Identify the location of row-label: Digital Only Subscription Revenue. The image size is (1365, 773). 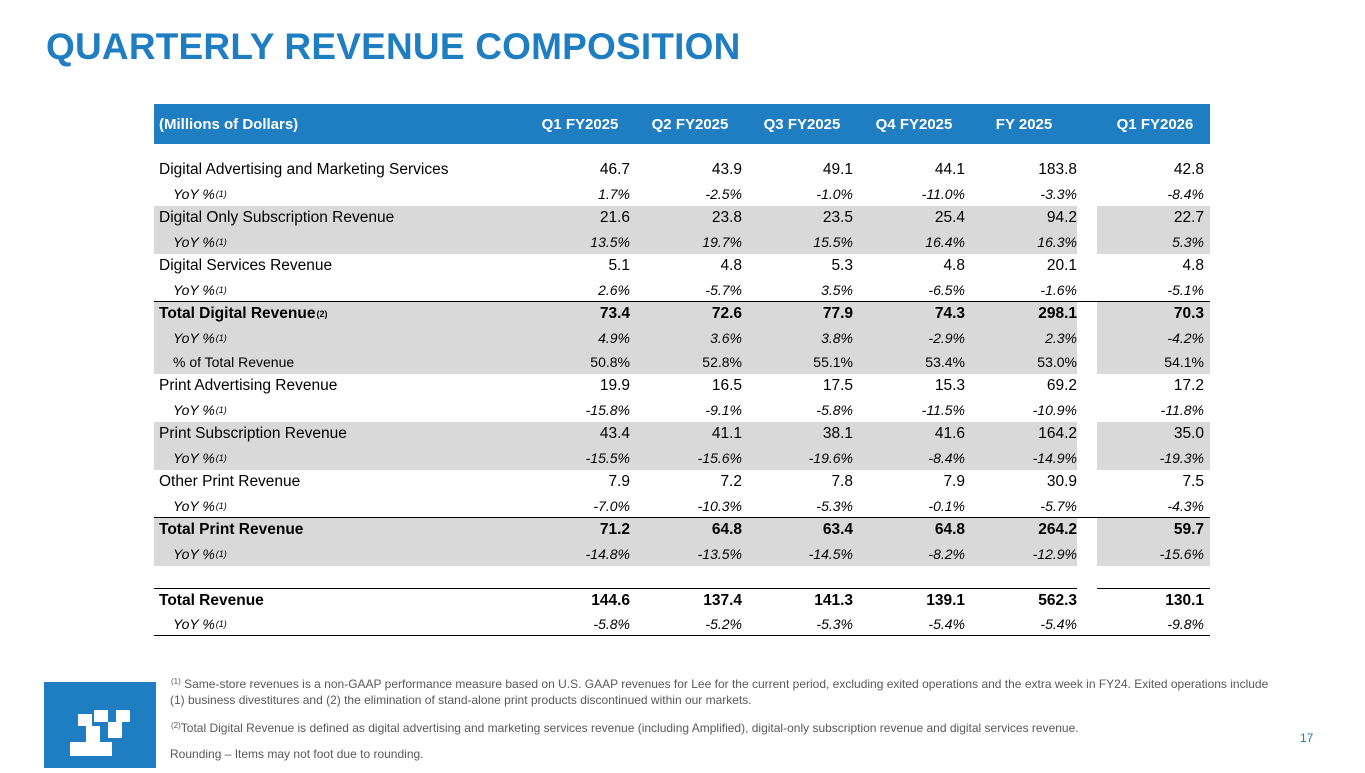
(276, 218).